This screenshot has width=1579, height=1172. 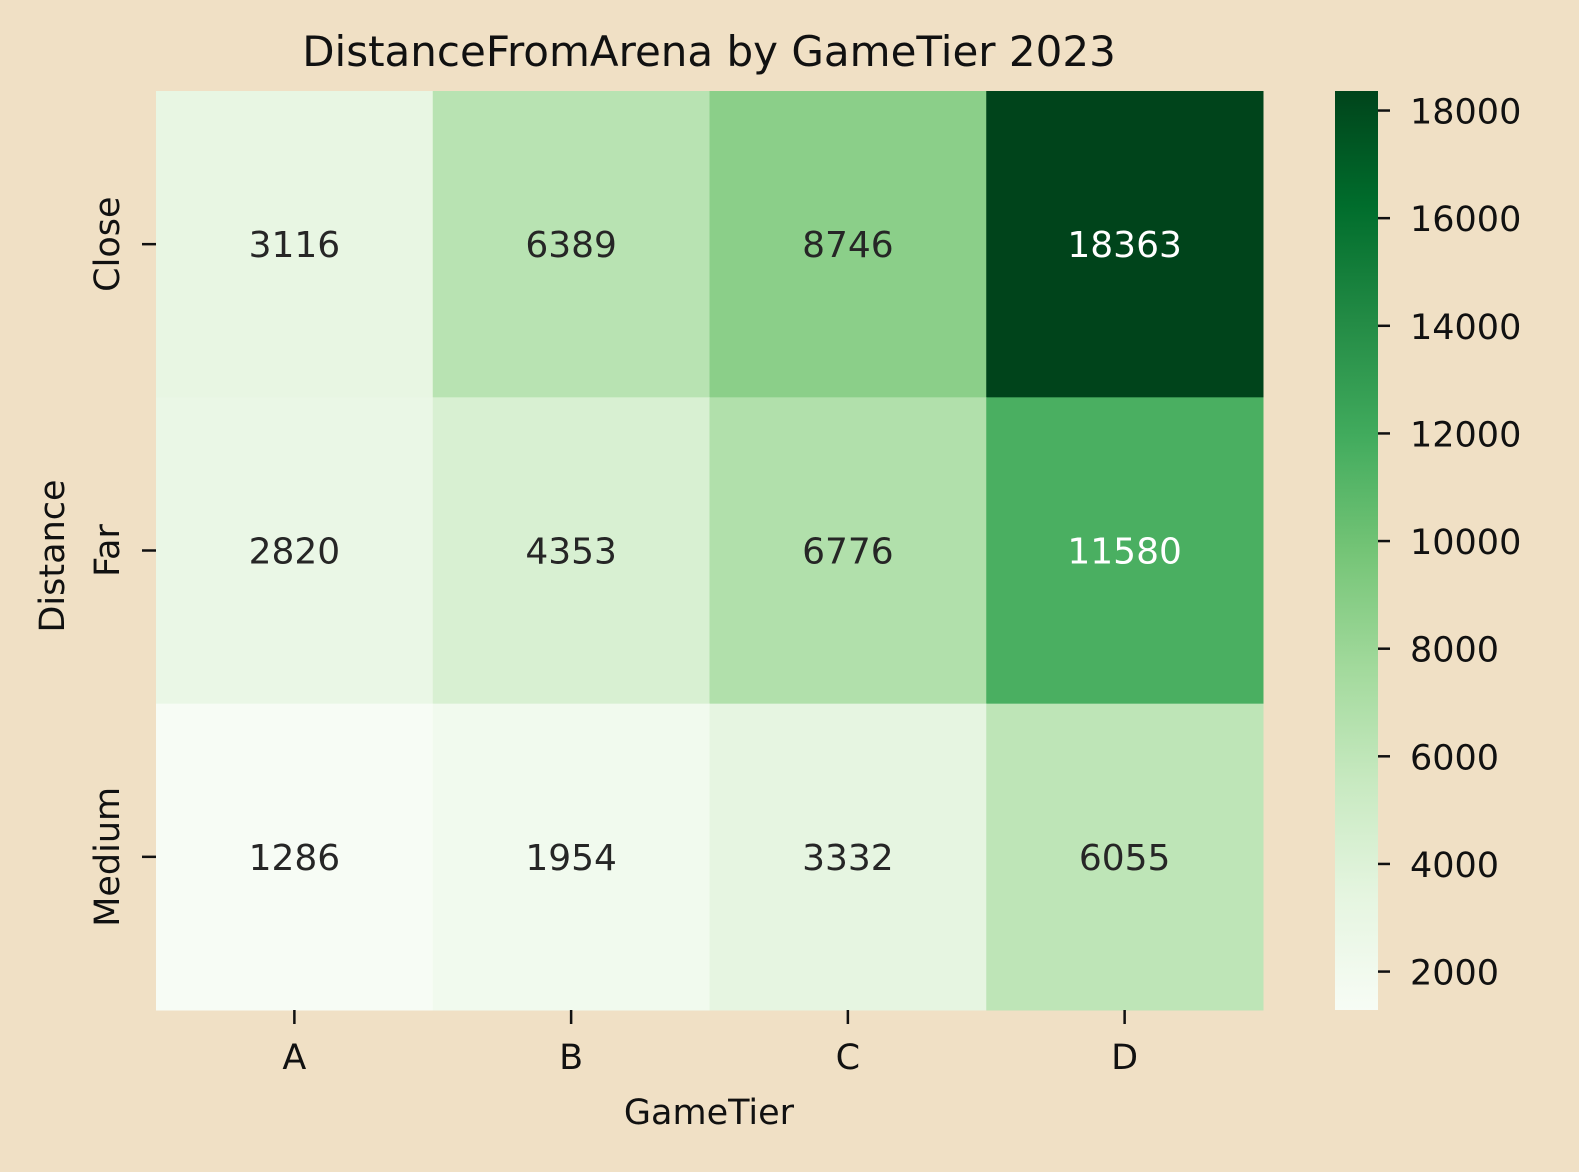 I want to click on cell-value-label: 8746, so click(x=848, y=245).